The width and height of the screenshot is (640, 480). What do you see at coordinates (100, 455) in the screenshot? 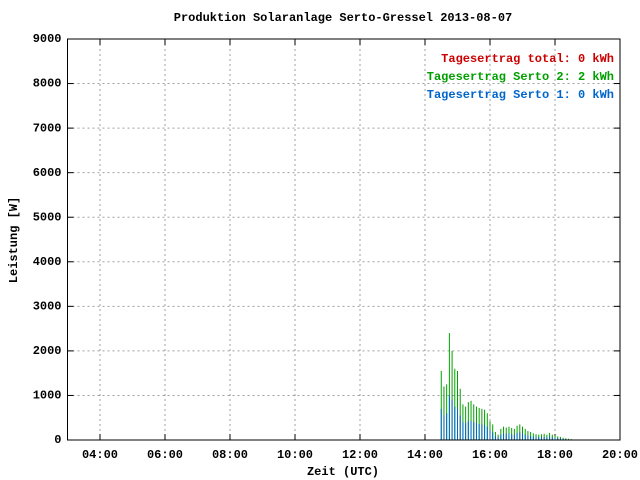
I see `x-tick-label: 04:00` at bounding box center [100, 455].